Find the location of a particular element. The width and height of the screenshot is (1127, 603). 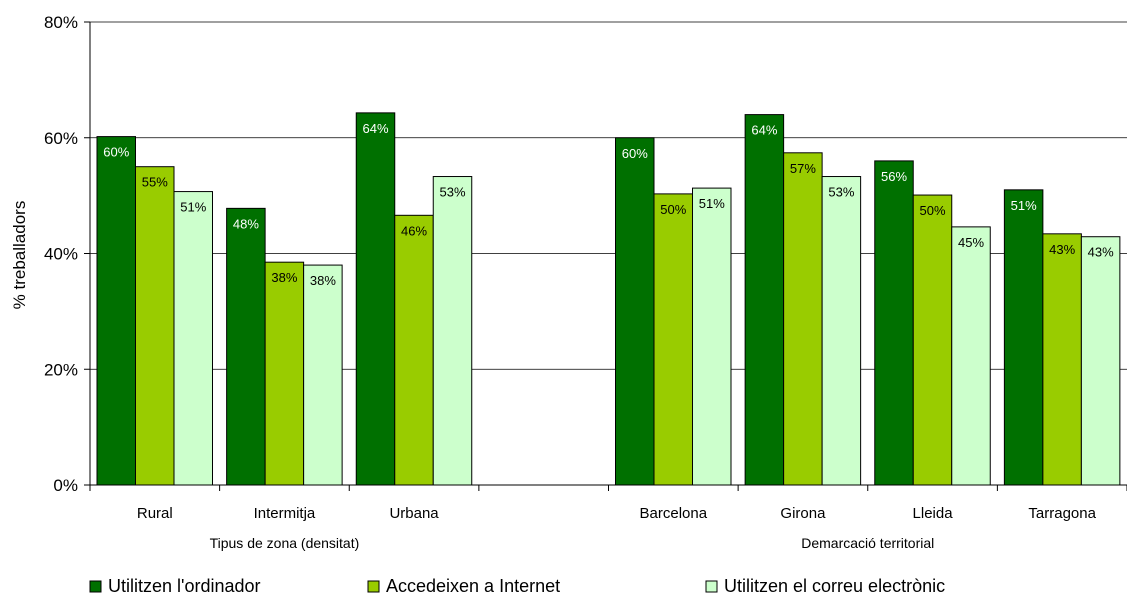

x-group-label: Tipus de zona (densitat) is located at coordinates (285, 543).